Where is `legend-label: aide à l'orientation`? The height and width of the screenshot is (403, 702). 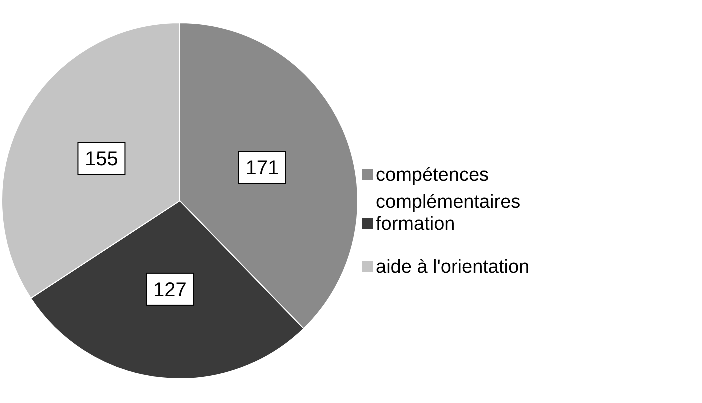 legend-label: aide à l'orientation is located at coordinates (453, 267).